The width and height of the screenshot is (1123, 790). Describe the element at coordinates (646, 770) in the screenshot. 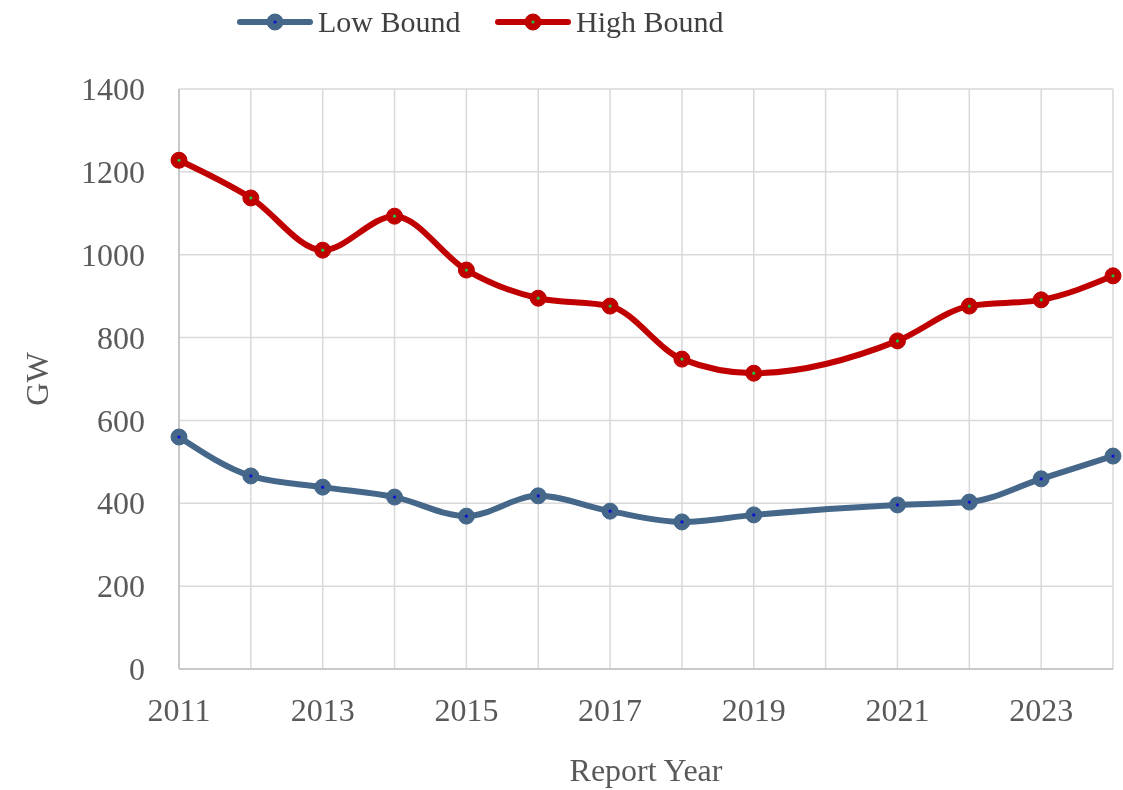

I see `x-axis-title: Report Year` at that location.